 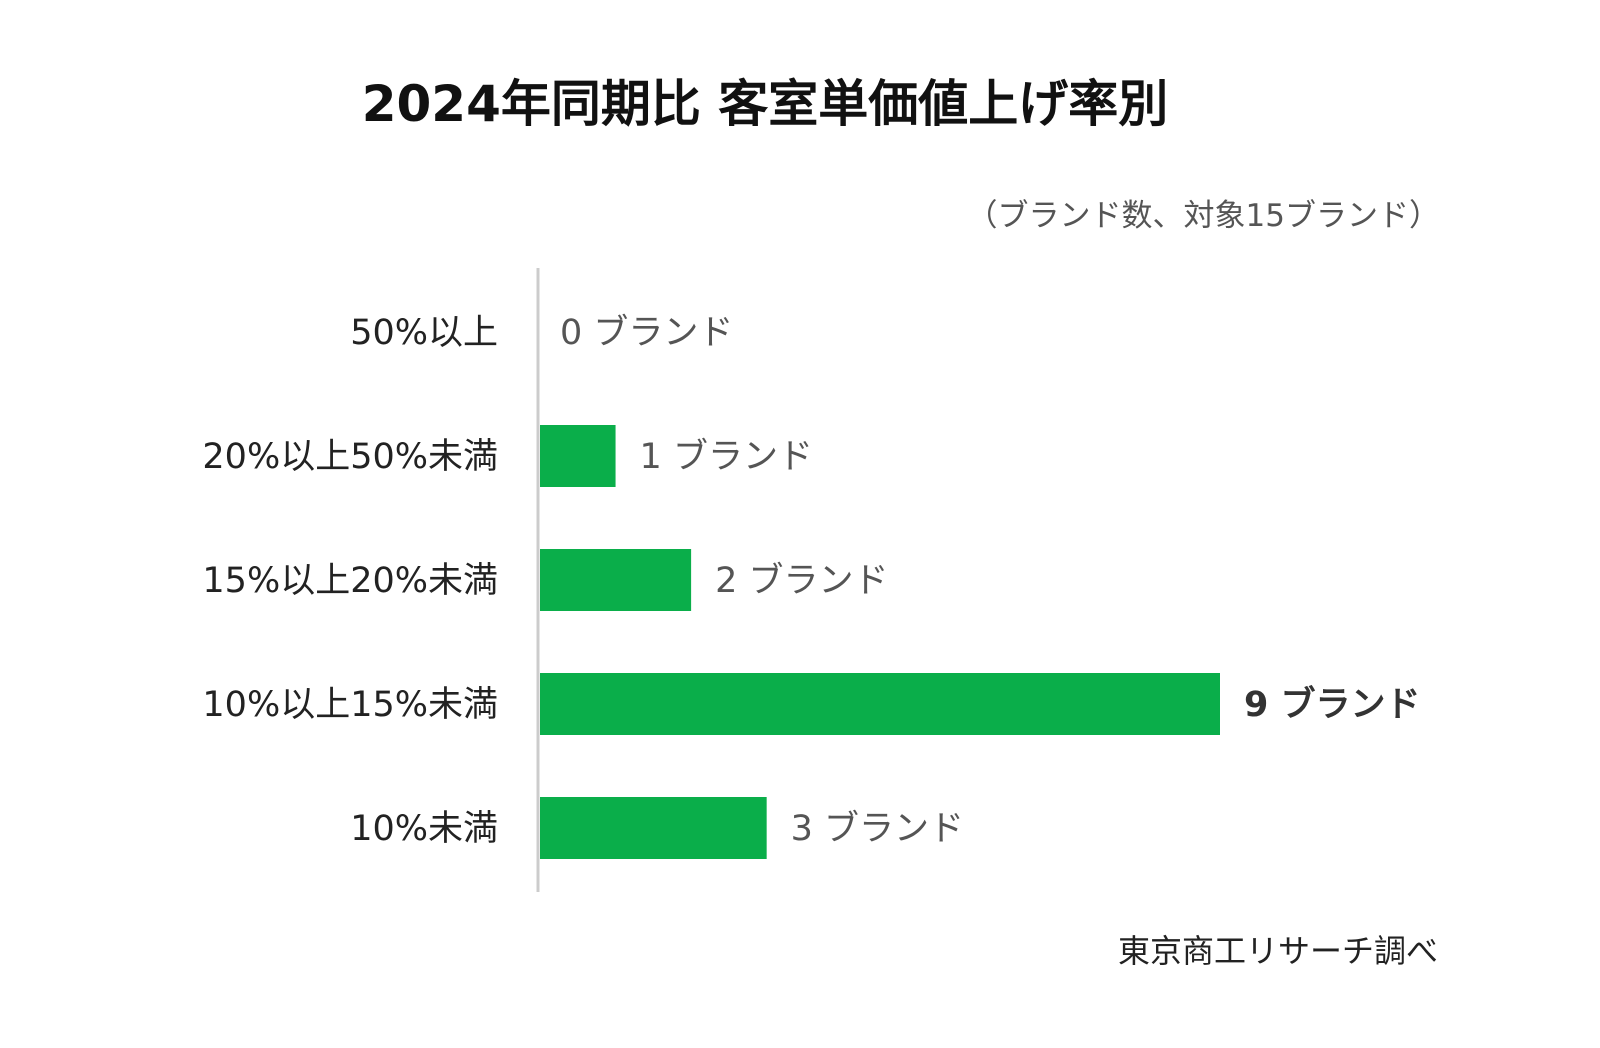 I want to click on category-label: 50%以上, so click(x=424, y=333).